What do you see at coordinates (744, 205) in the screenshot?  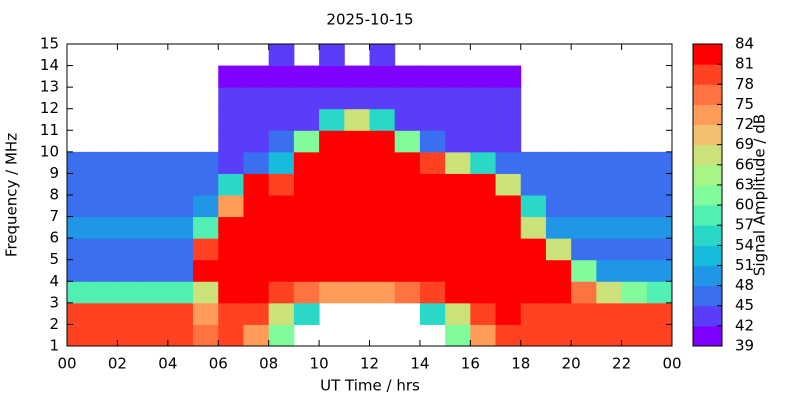 I see `colorbar-tick-label: 60` at bounding box center [744, 205].